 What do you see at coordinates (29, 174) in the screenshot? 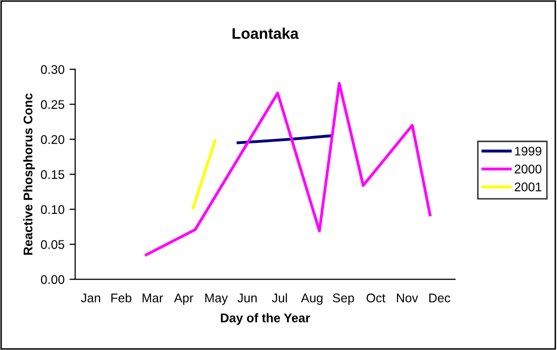
I see `y-axis-title: Reactive Phosphorus Conc` at bounding box center [29, 174].